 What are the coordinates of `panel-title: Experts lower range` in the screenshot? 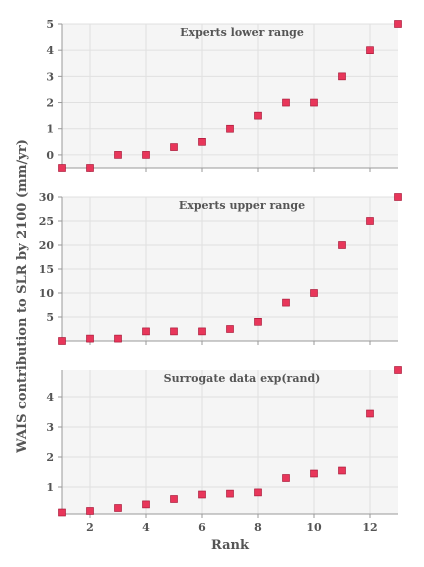 It's located at (242, 32).